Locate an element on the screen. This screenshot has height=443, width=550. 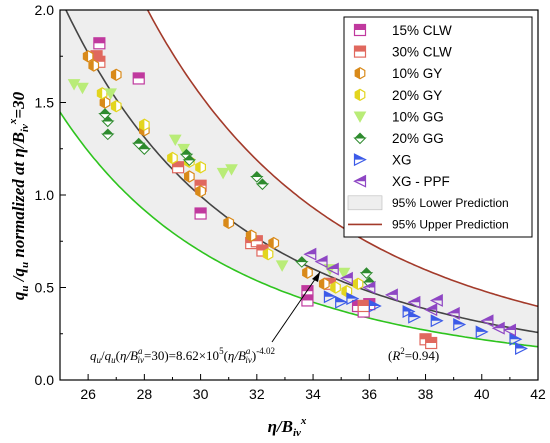
legend-label-5: 20% GG is located at coordinates (418, 138).